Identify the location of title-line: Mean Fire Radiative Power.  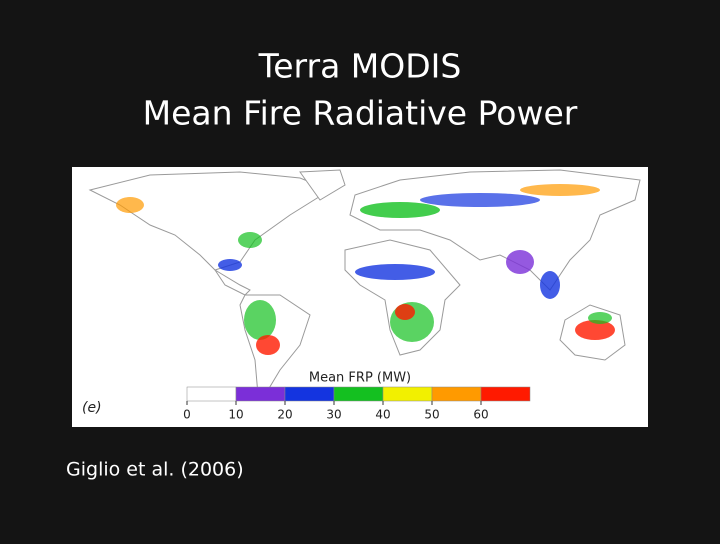
(360, 113).